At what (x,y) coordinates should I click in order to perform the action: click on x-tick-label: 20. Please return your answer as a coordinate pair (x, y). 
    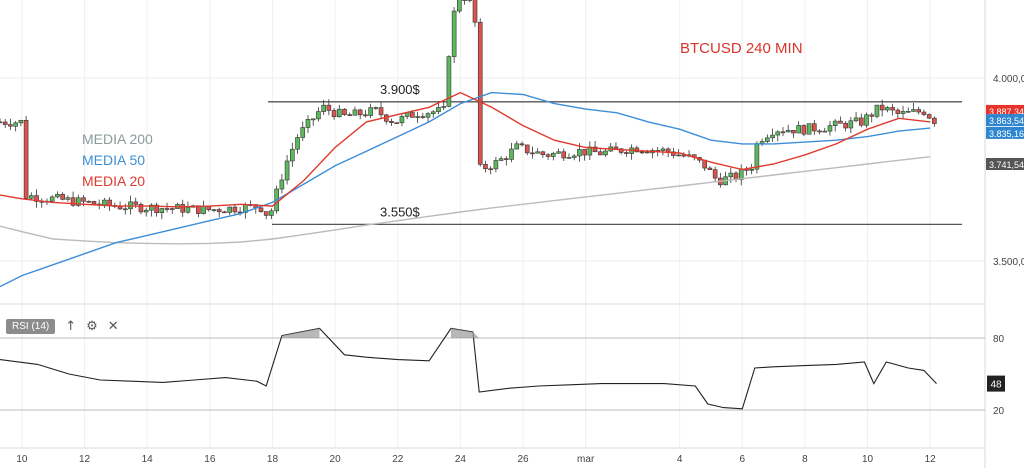
    Looking at the image, I should click on (336, 459).